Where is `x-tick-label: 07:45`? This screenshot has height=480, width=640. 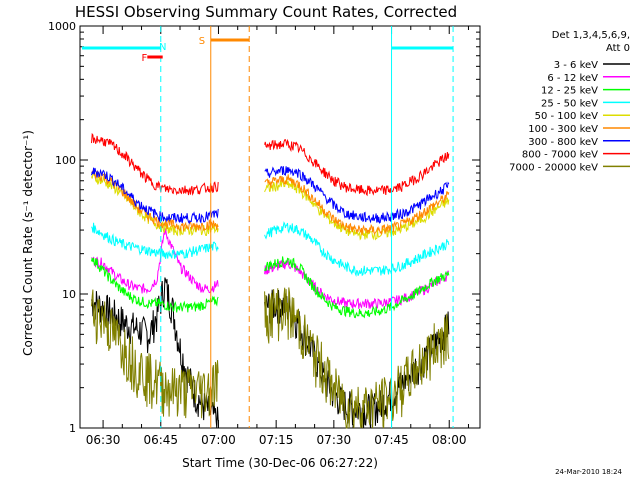 x-tick-label: 07:45 is located at coordinates (391, 440).